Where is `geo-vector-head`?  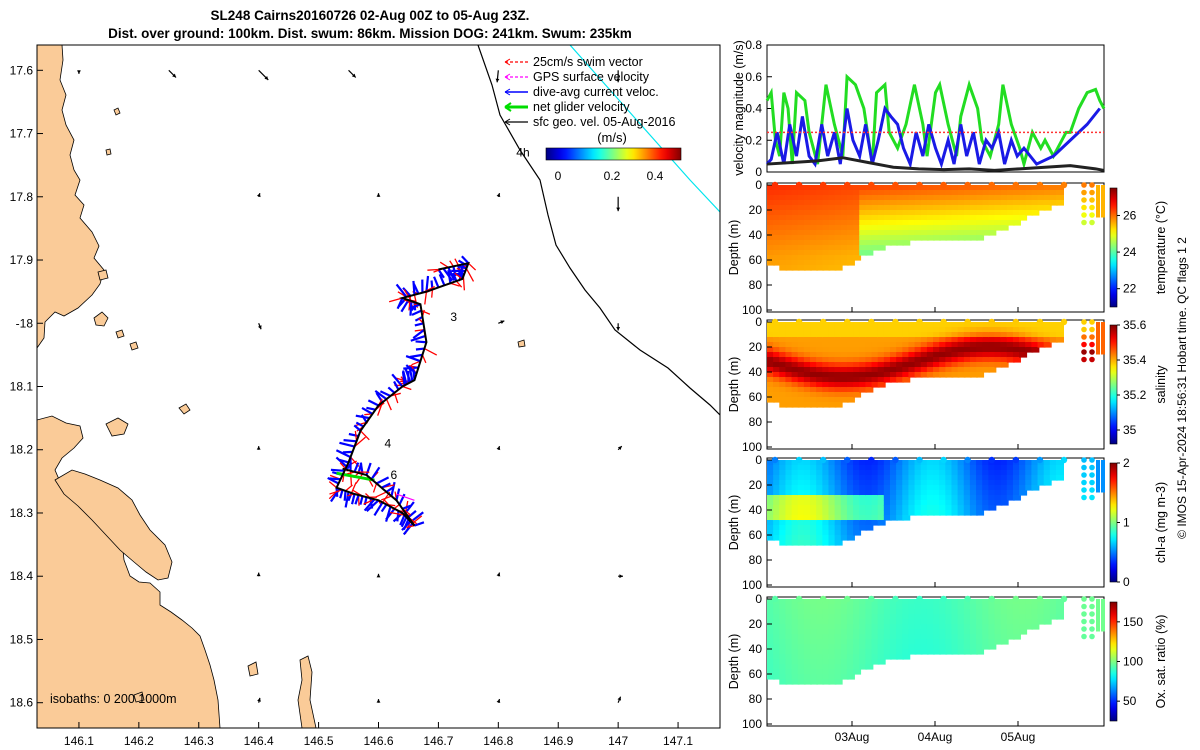
geo-vector-head is located at coordinates (266, 78).